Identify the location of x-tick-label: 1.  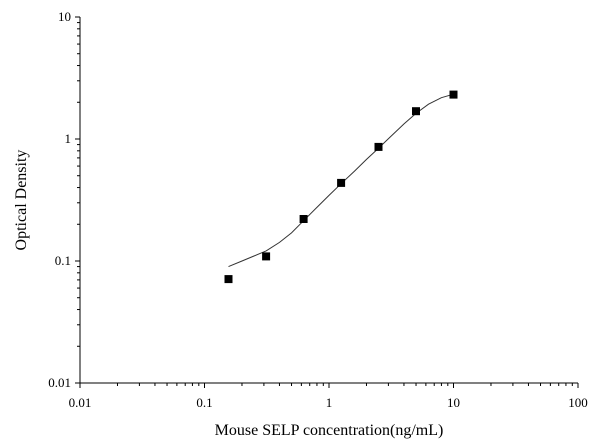
(329, 402).